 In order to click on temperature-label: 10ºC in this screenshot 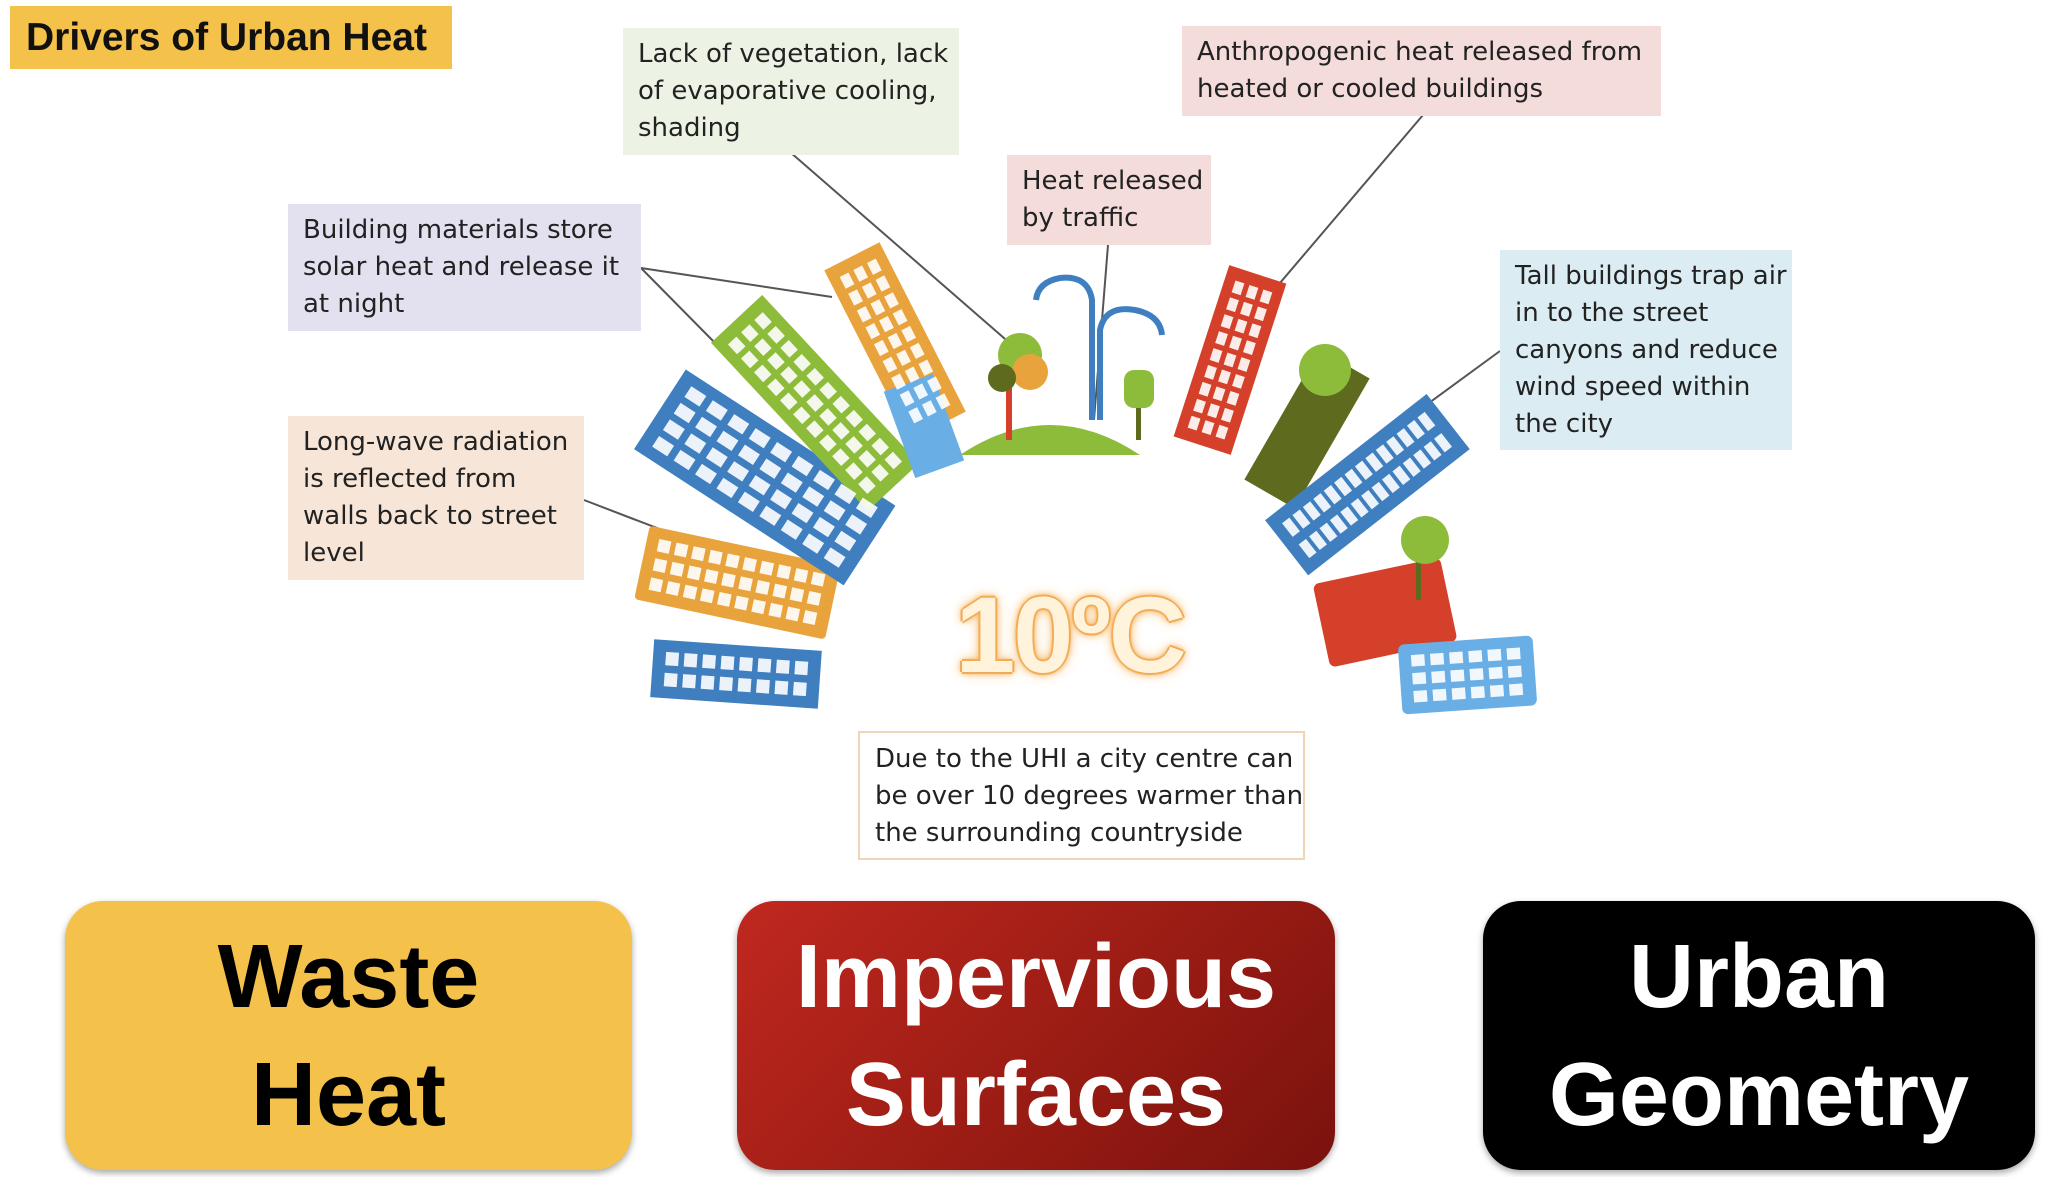, I will do `click(1071, 634)`.